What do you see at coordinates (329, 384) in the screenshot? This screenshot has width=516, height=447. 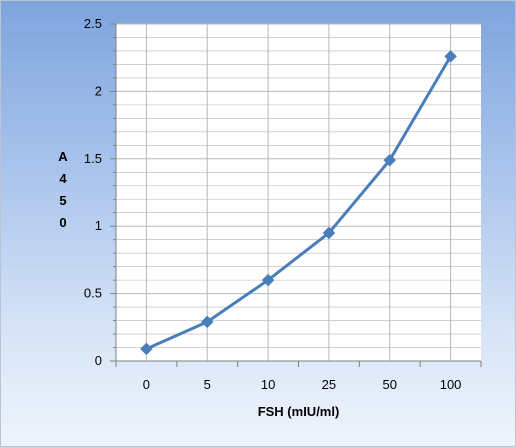 I see `x-tick-label: 25` at bounding box center [329, 384].